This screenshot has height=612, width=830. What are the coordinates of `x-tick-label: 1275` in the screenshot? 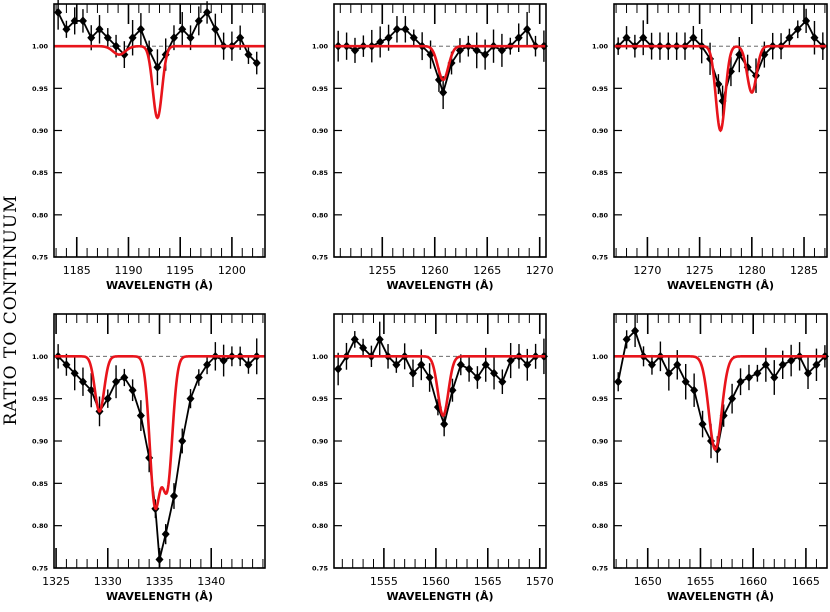 It's located at (700, 270).